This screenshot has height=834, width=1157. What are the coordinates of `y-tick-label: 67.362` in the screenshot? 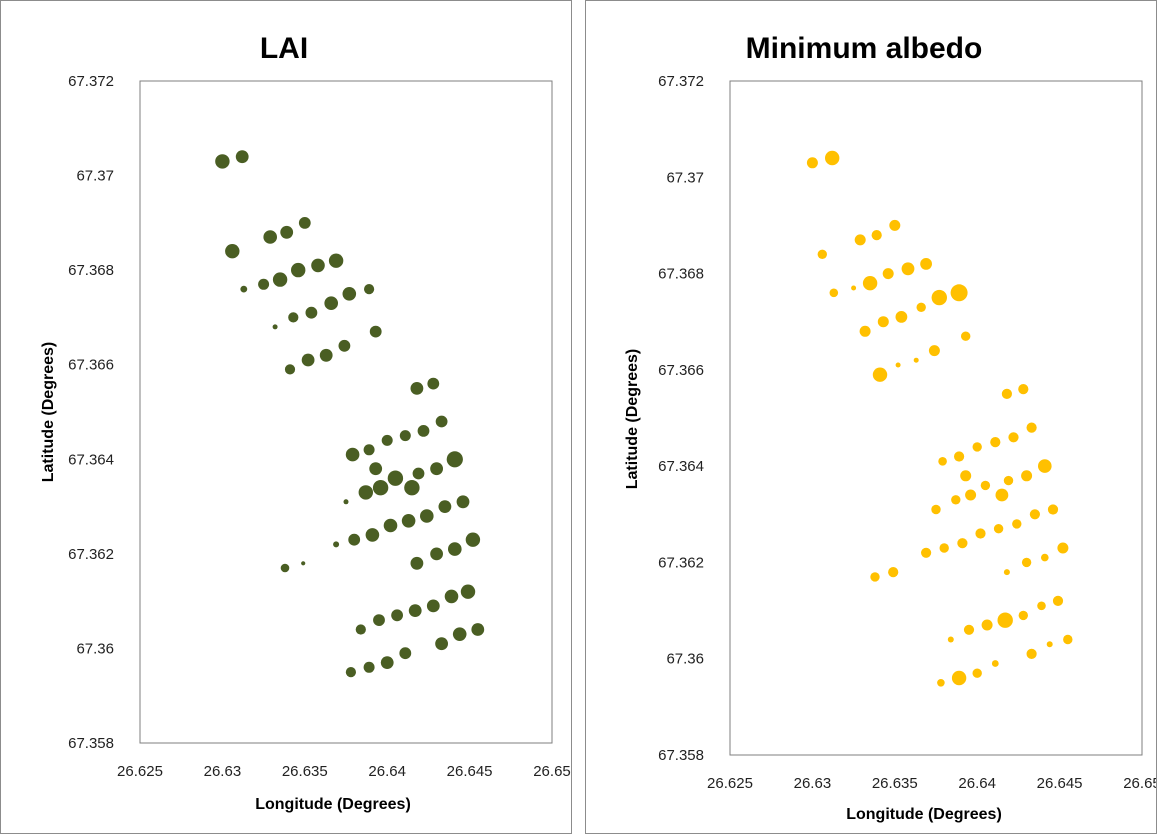 It's located at (91, 554).